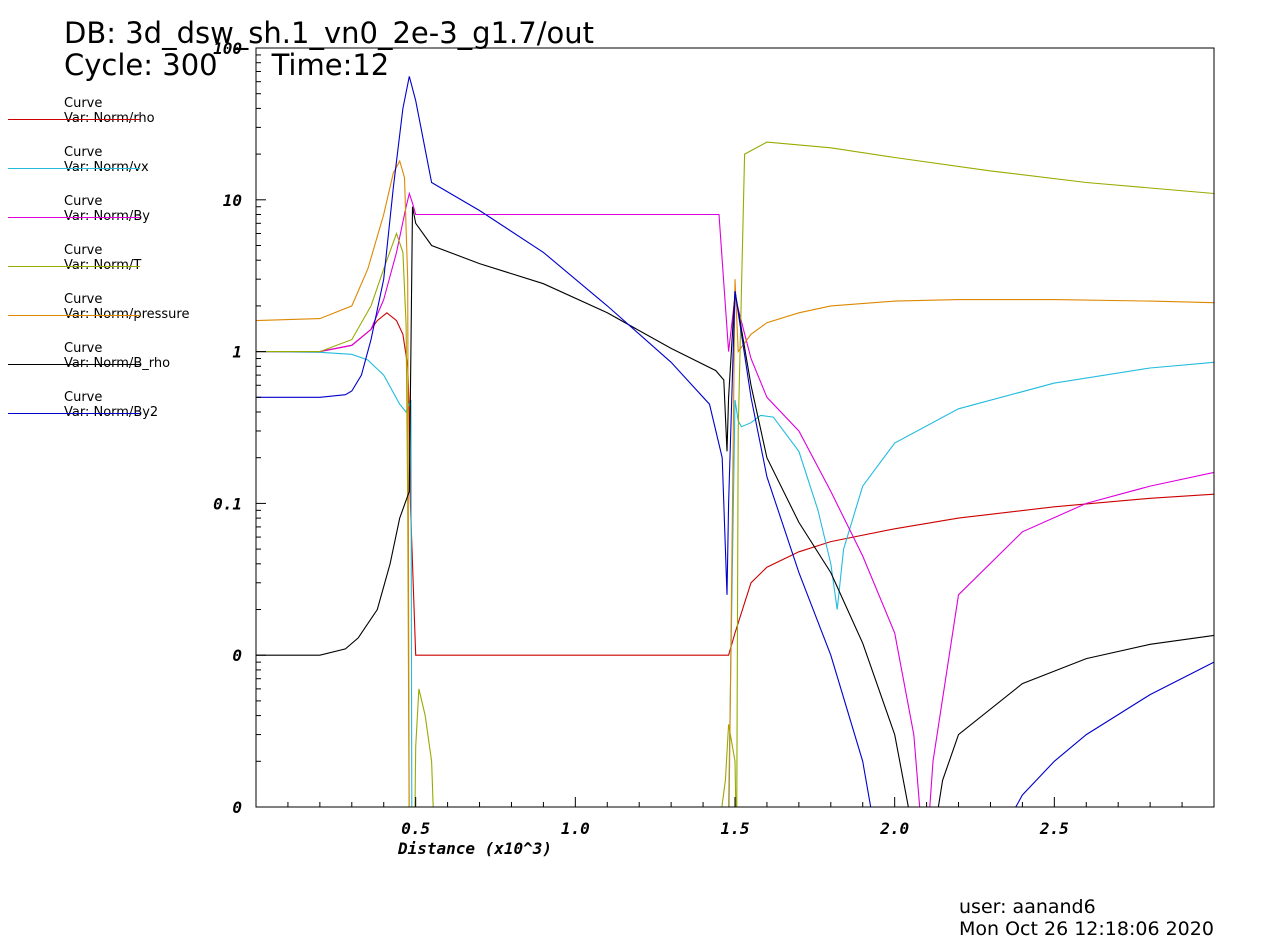 This screenshot has width=1280, height=951. I want to click on legend-var: Var: Norm/rho, so click(109, 118).